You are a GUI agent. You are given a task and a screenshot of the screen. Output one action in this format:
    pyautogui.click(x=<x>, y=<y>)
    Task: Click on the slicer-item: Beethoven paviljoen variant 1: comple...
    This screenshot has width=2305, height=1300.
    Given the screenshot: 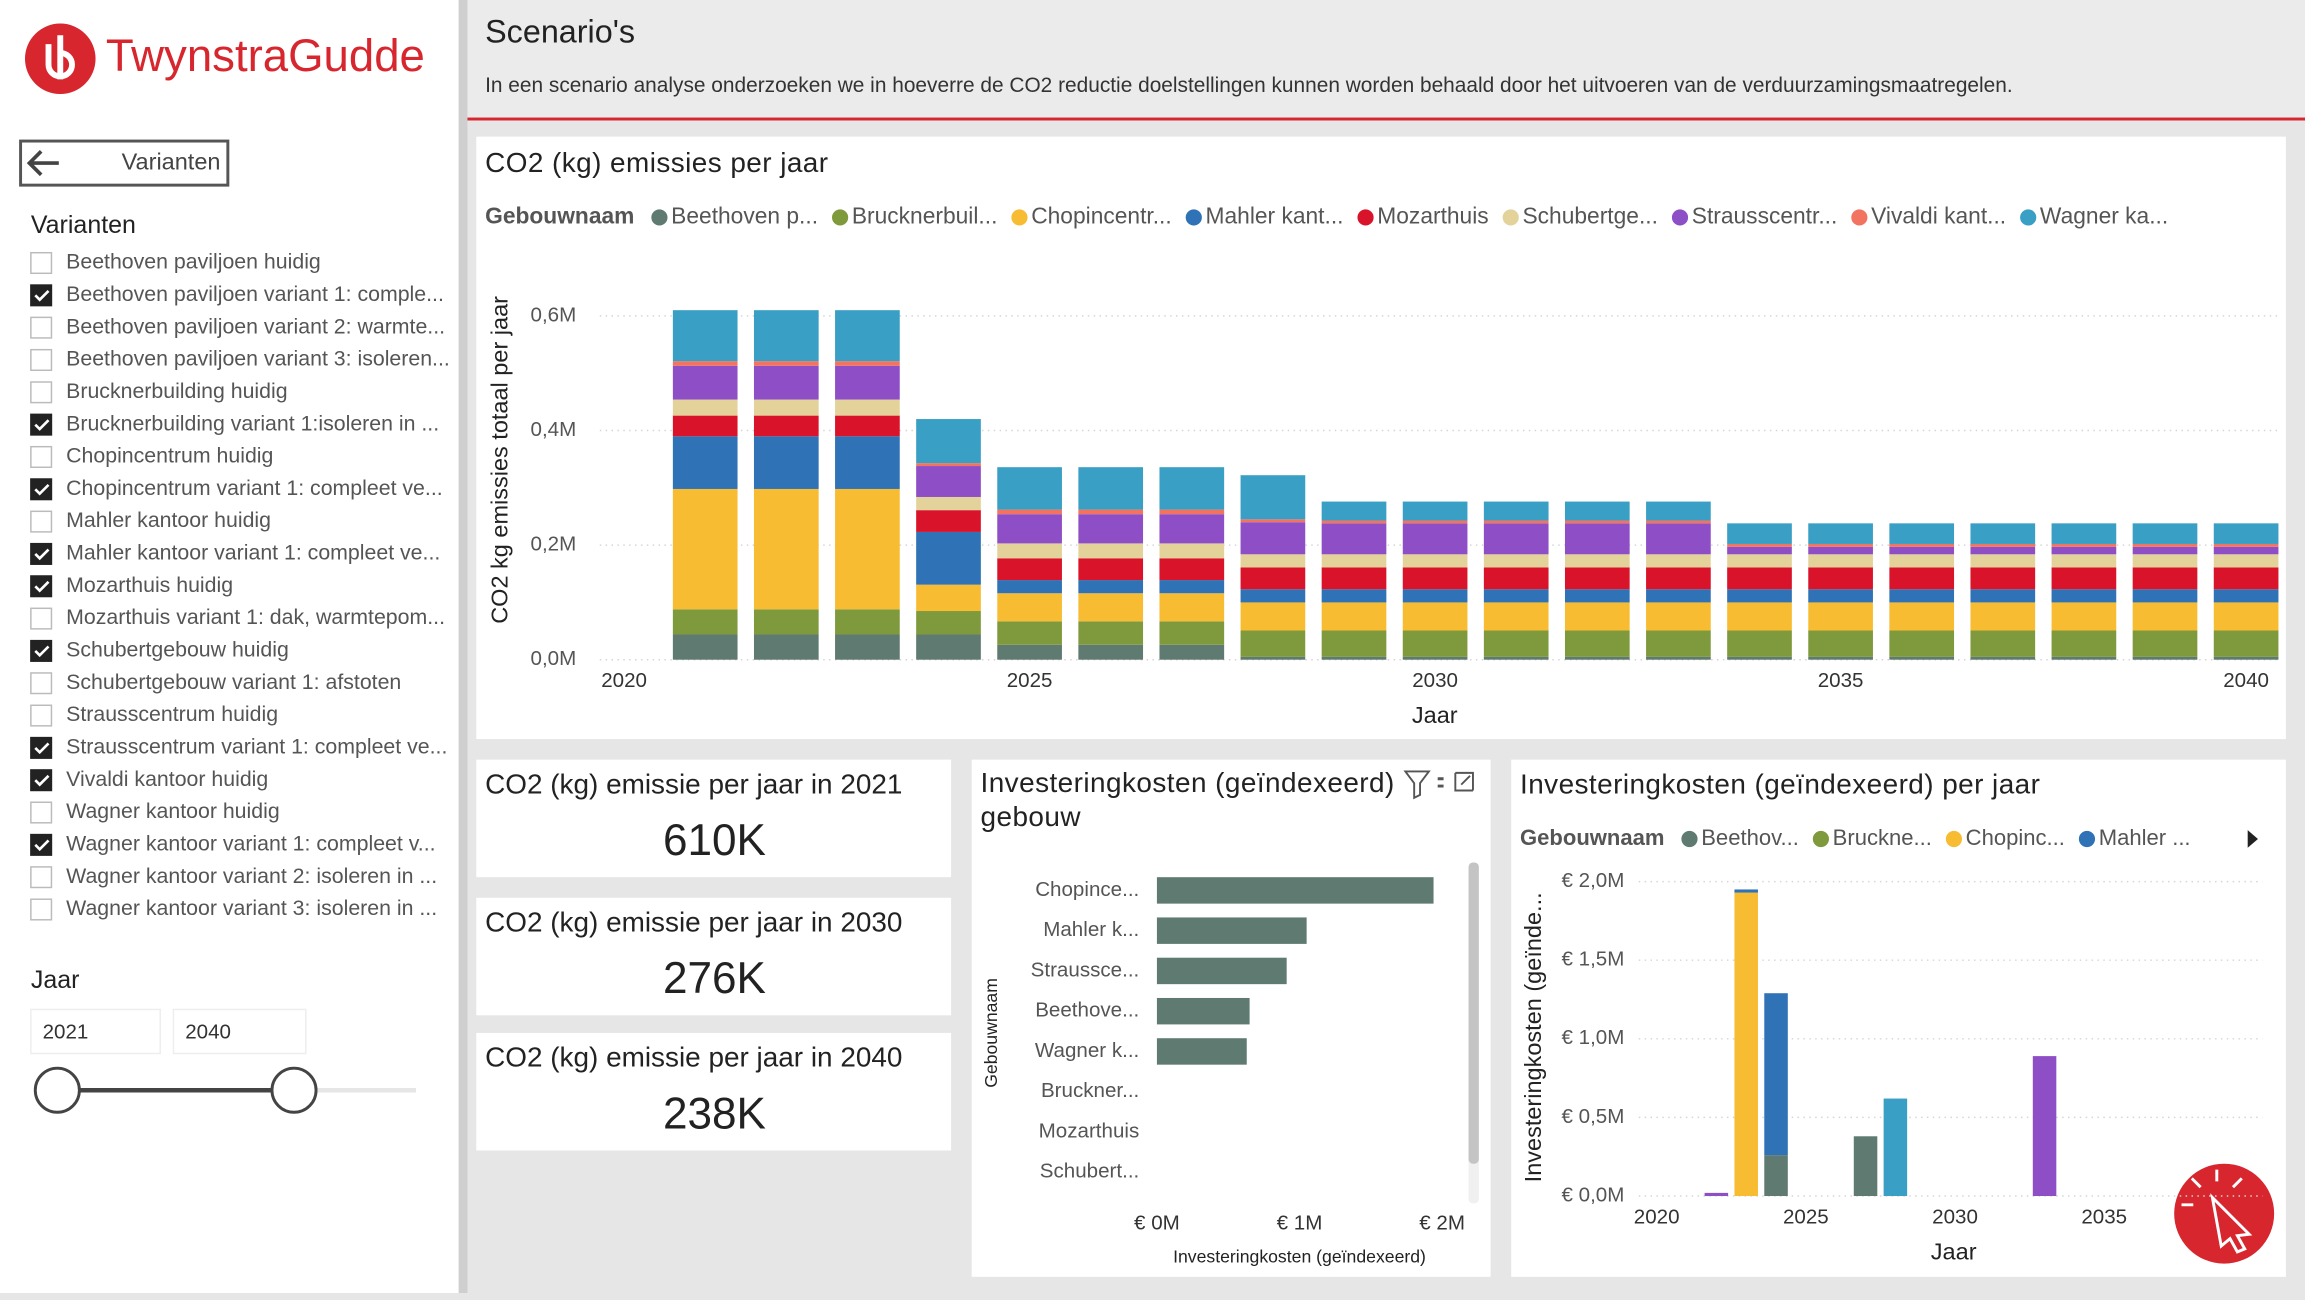 What is the action you would take?
    pyautogui.click(x=255, y=294)
    